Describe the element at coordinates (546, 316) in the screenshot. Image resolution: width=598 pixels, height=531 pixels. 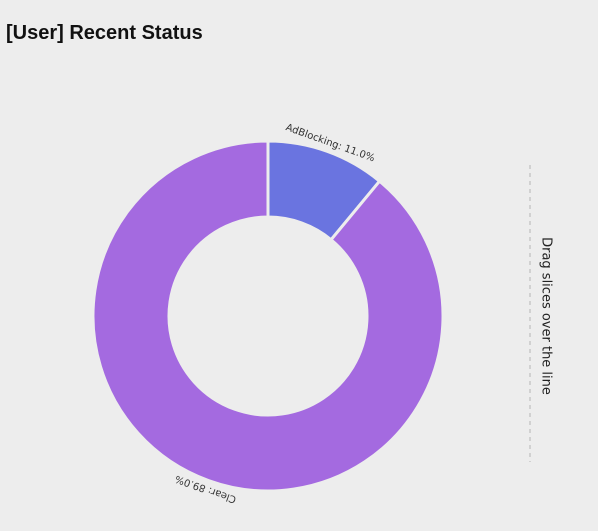
I see `drag-hint: Drag slices over the line` at that location.